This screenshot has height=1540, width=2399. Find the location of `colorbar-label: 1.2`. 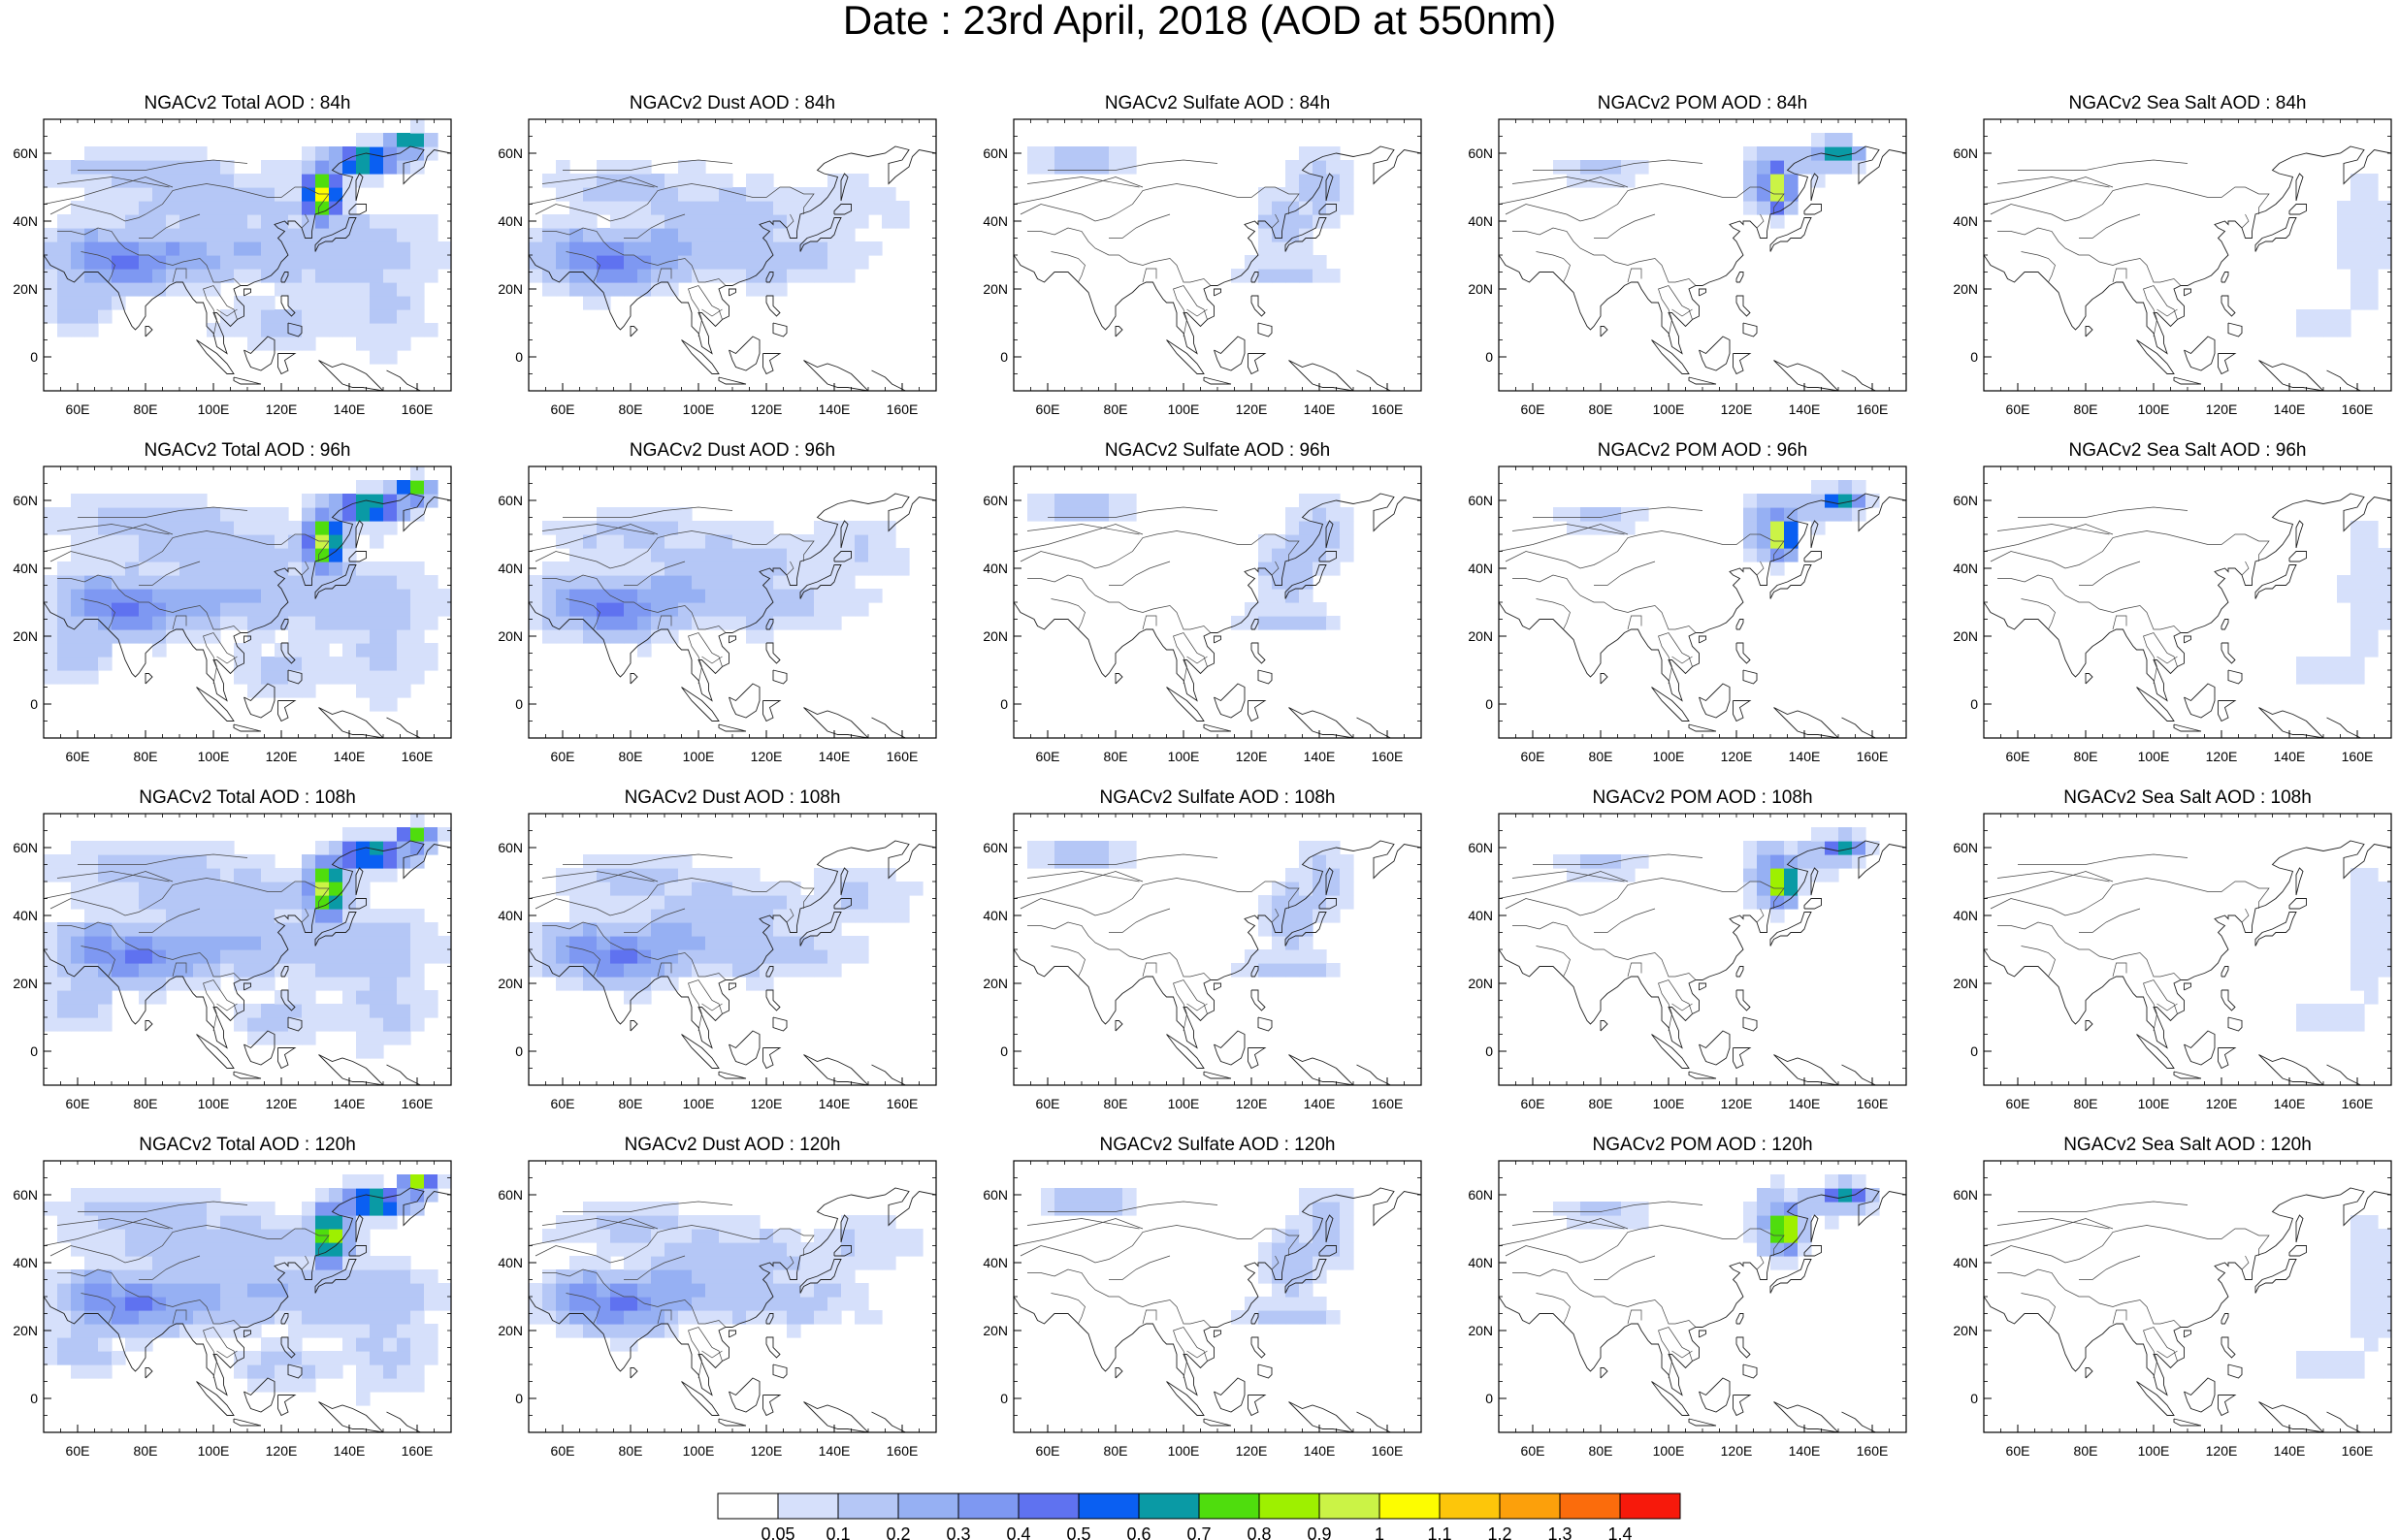

colorbar-label: 1.2 is located at coordinates (1499, 1532).